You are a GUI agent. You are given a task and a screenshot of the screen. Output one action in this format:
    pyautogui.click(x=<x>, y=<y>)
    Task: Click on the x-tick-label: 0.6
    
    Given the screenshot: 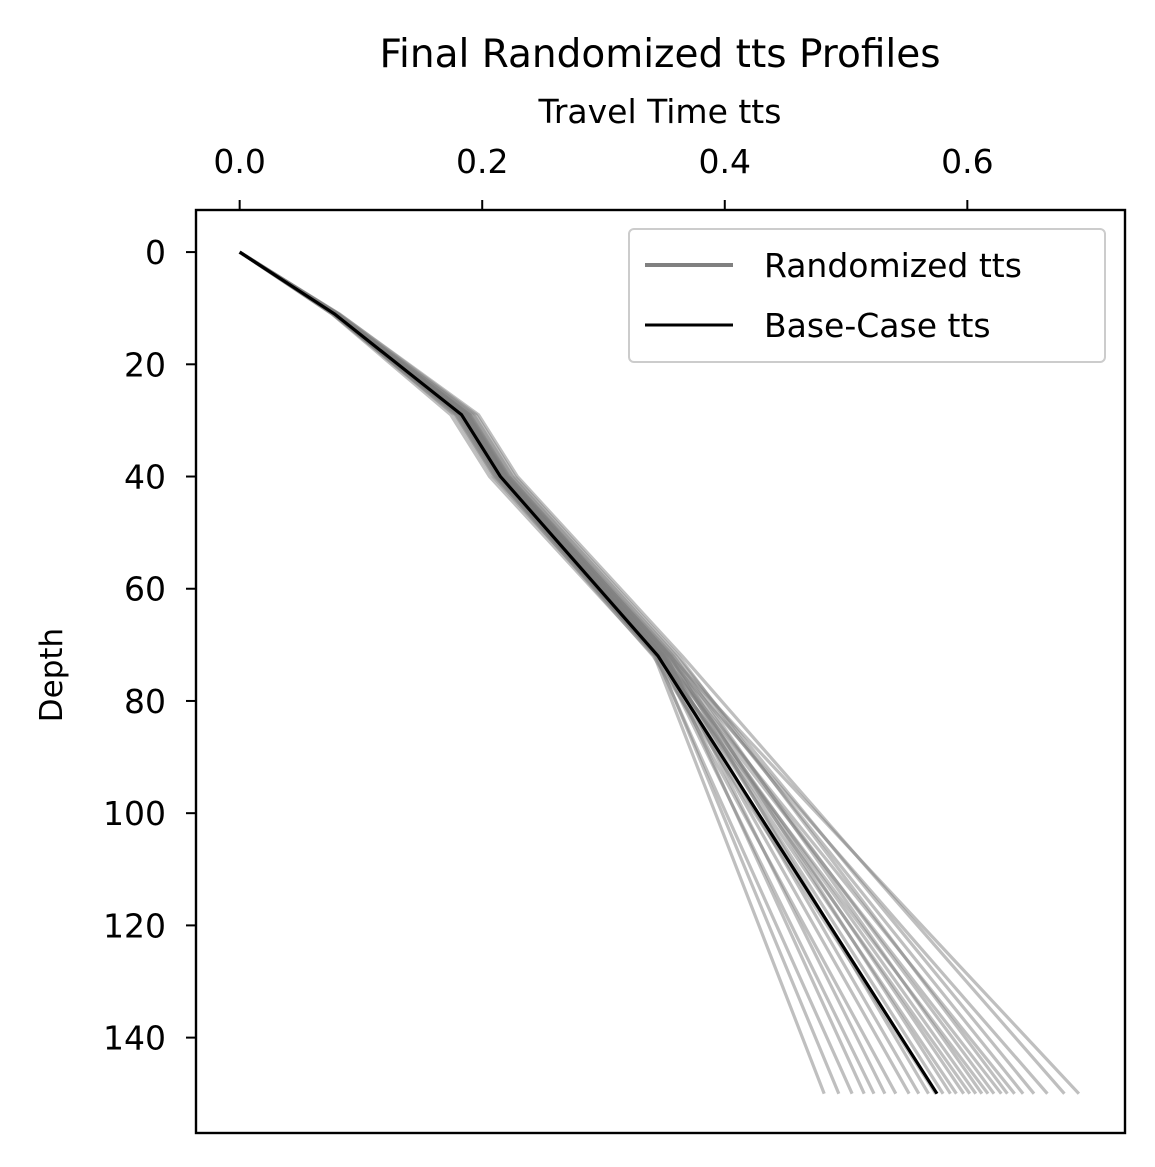 What is the action you would take?
    pyautogui.click(x=967, y=161)
    